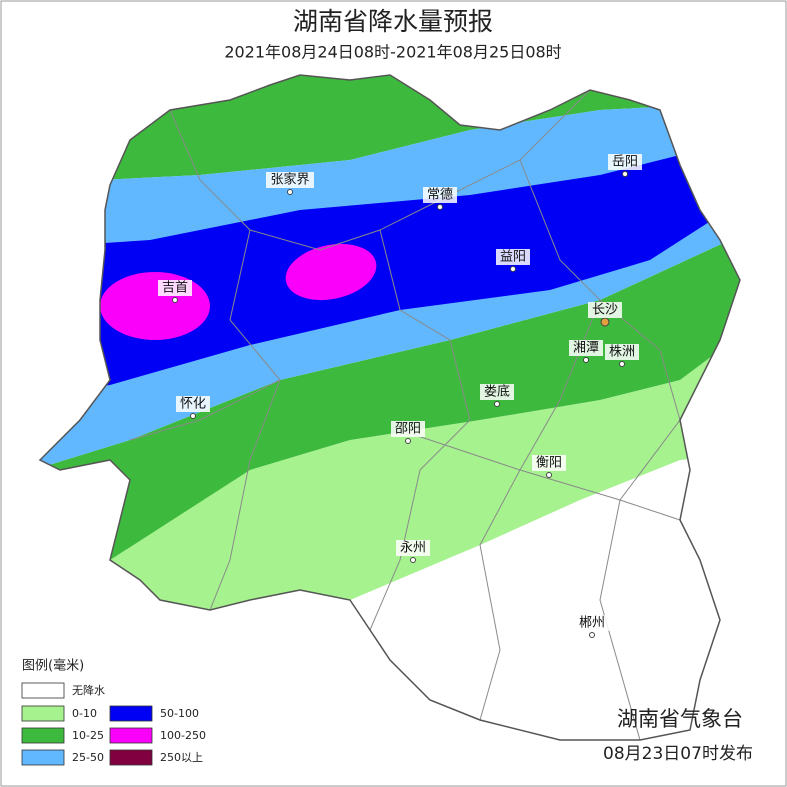 The height and width of the screenshot is (787, 787). I want to click on band-10-25-north, so click(390, 130).